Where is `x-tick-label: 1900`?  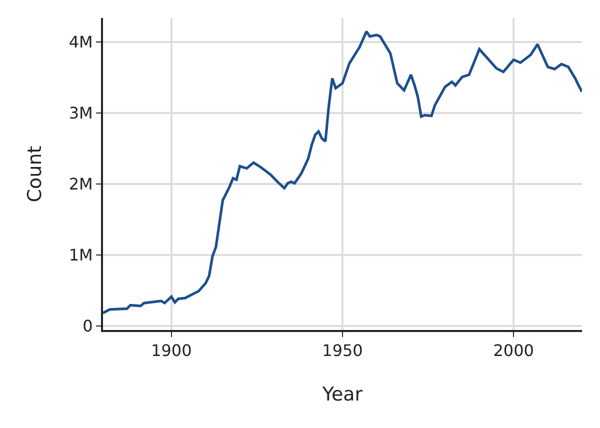
x-tick-label: 1900 is located at coordinates (171, 350).